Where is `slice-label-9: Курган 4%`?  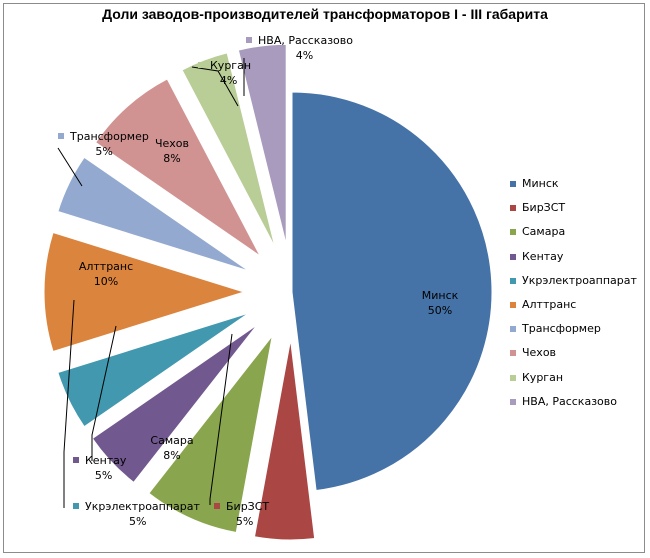 slice-label-9: Курган 4% is located at coordinates (224, 73).